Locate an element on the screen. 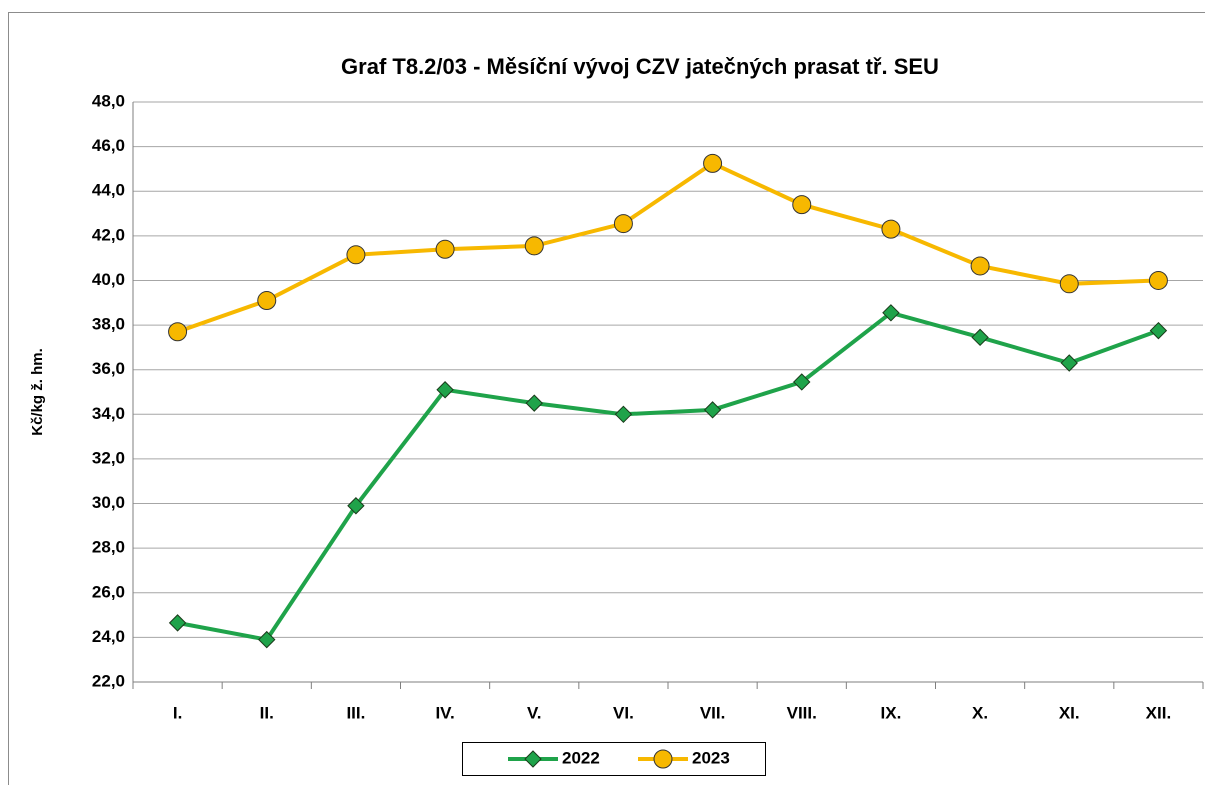 The image size is (1205, 785). legend-label: 2023 is located at coordinates (711, 757).